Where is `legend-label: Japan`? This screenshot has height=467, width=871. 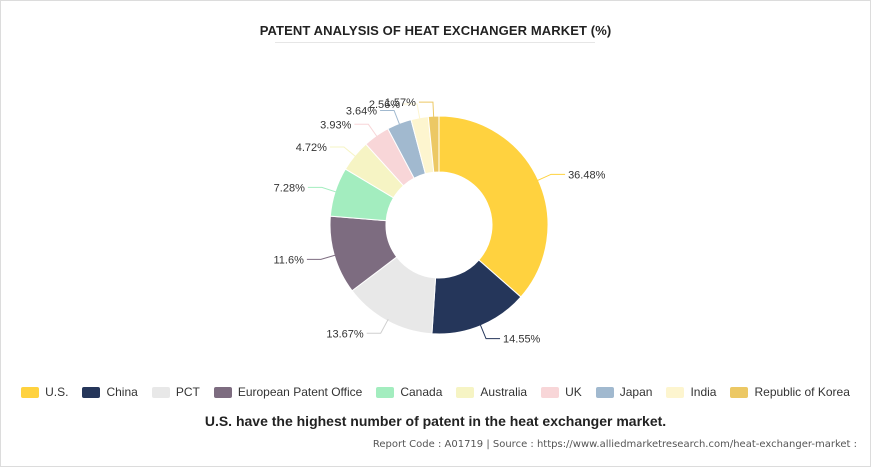 legend-label: Japan is located at coordinates (636, 392).